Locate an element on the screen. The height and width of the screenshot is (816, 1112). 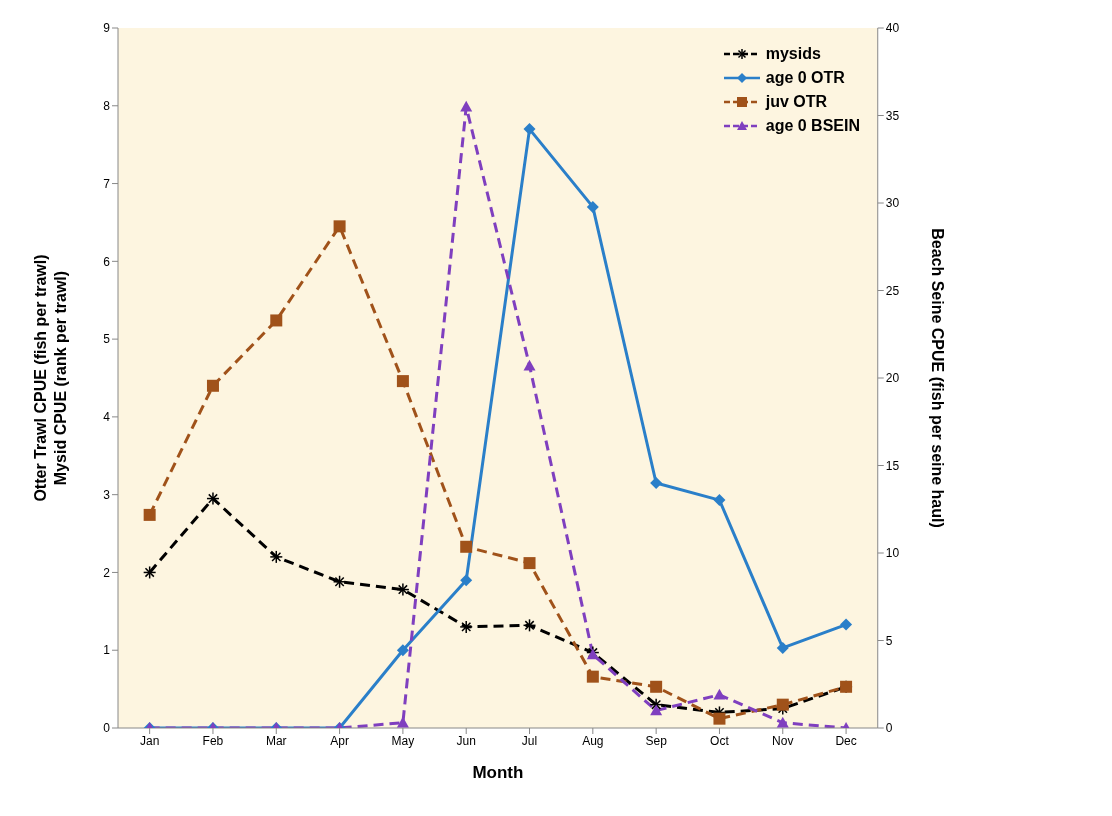
x-tick-label: Jun is located at coordinates (466, 740).